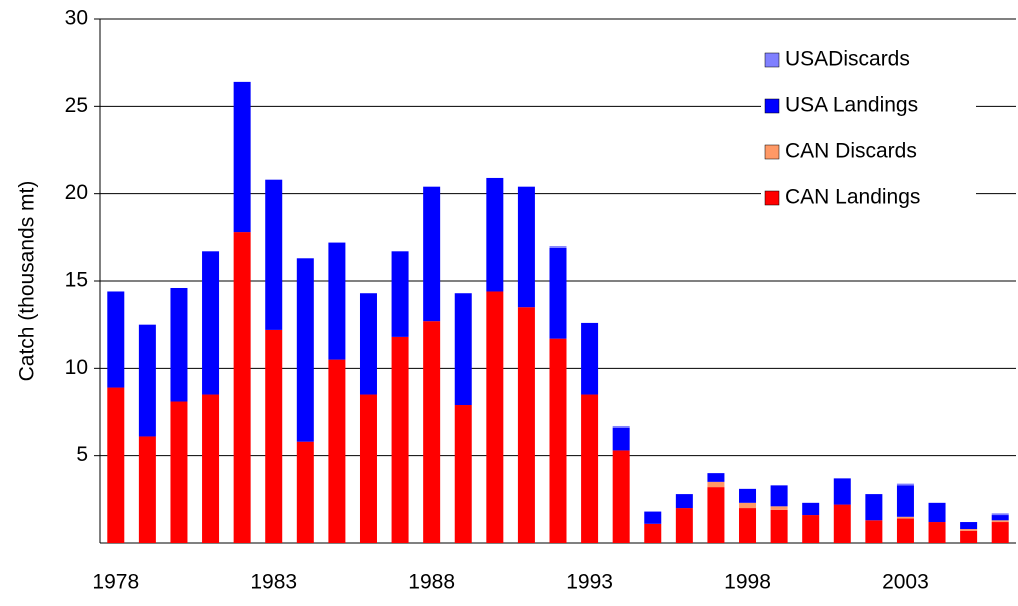 This screenshot has height=606, width=1018. What do you see at coordinates (847, 59) in the screenshot?
I see `legend-label: USADiscards` at bounding box center [847, 59].